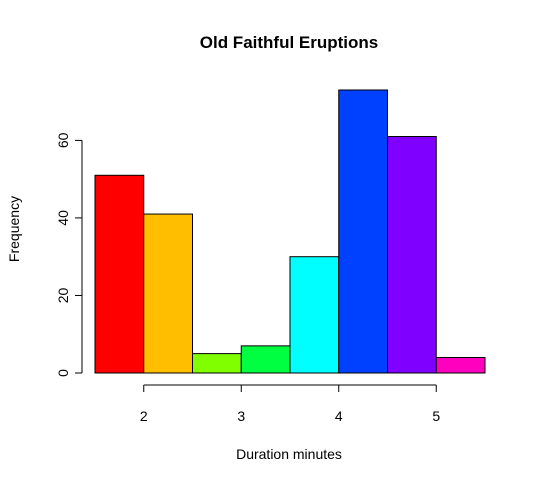  I want to click on x-axis-label: Duration minutes, so click(289, 454).